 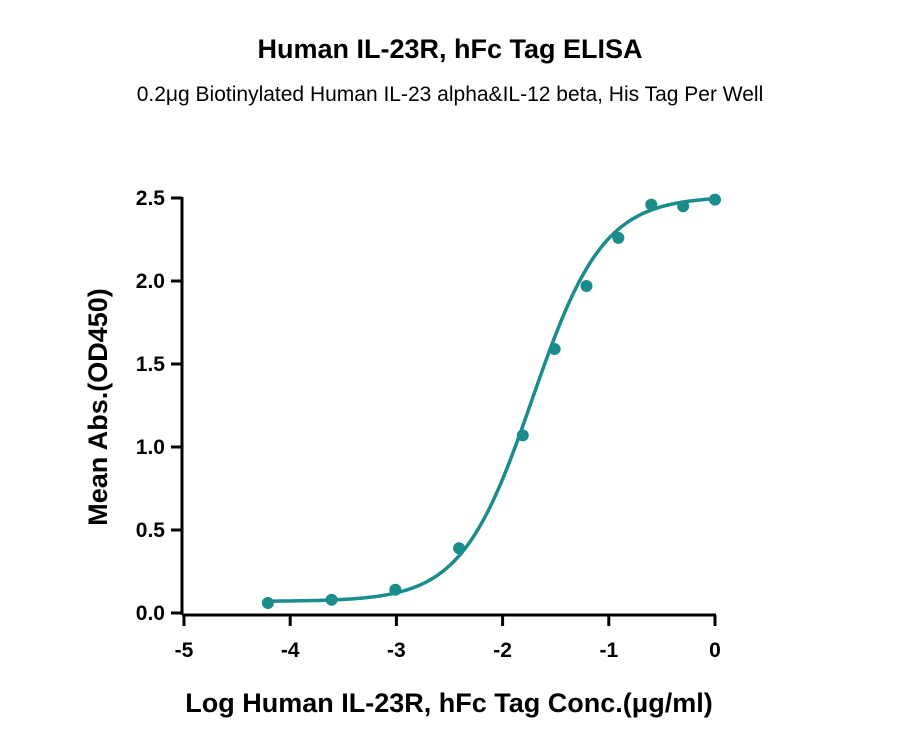 I want to click on x-tick-label: -5, so click(x=184, y=650).